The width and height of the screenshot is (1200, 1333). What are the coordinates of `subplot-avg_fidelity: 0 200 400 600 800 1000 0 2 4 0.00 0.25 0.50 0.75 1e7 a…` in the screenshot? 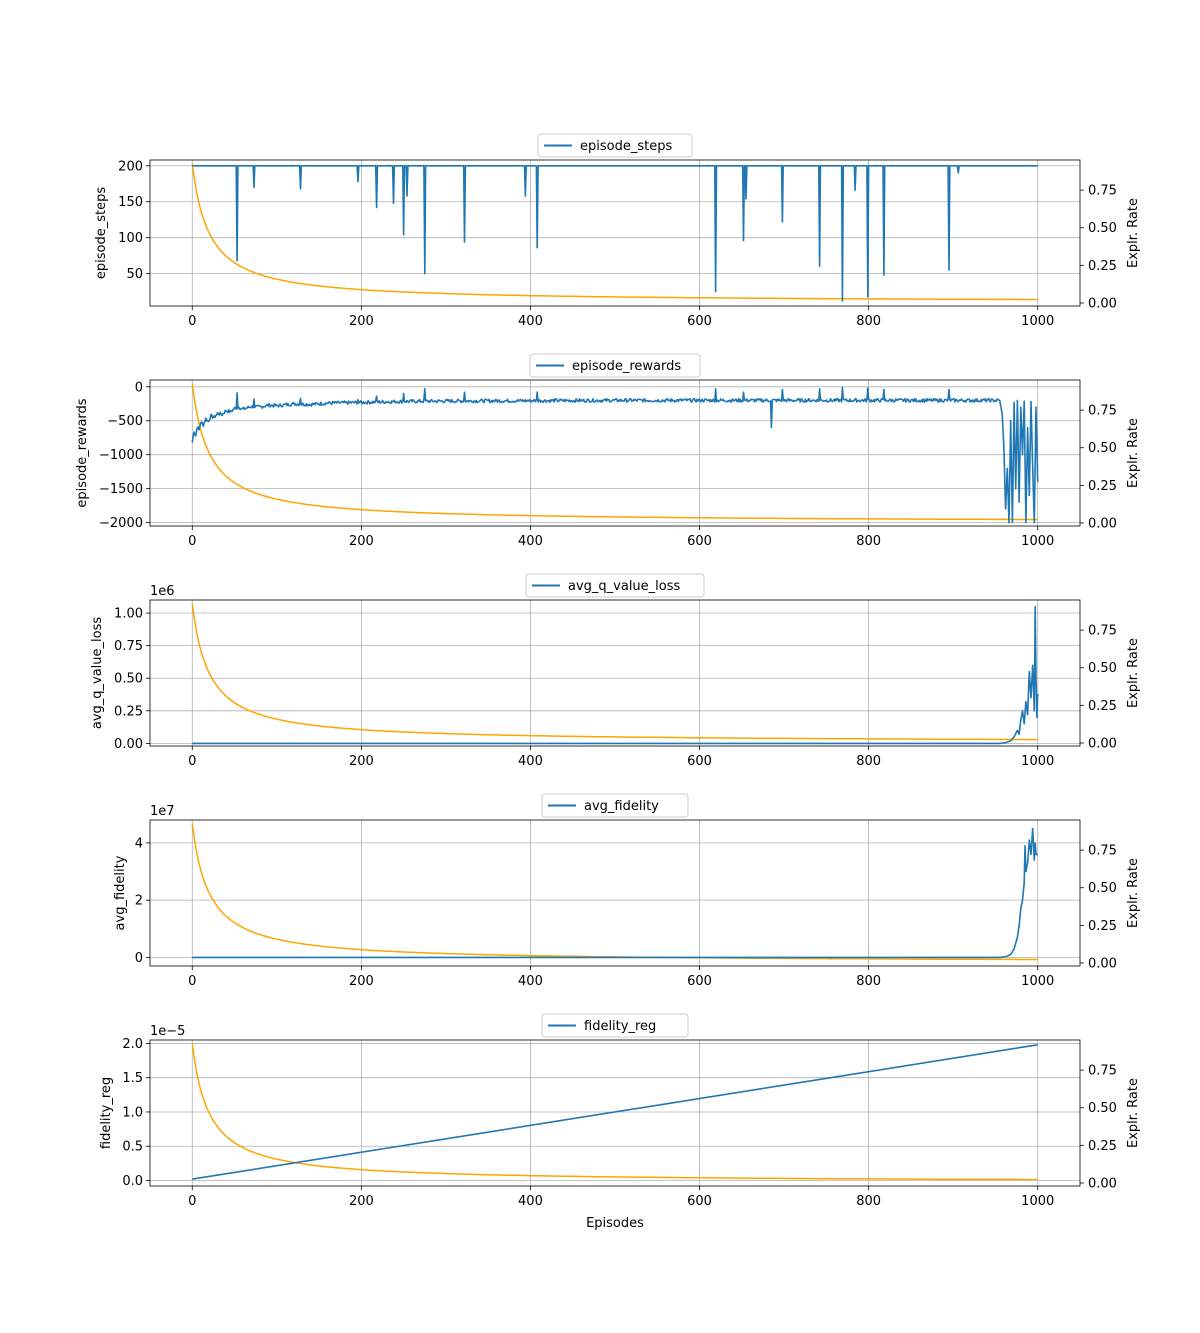 It's located at (627, 891).